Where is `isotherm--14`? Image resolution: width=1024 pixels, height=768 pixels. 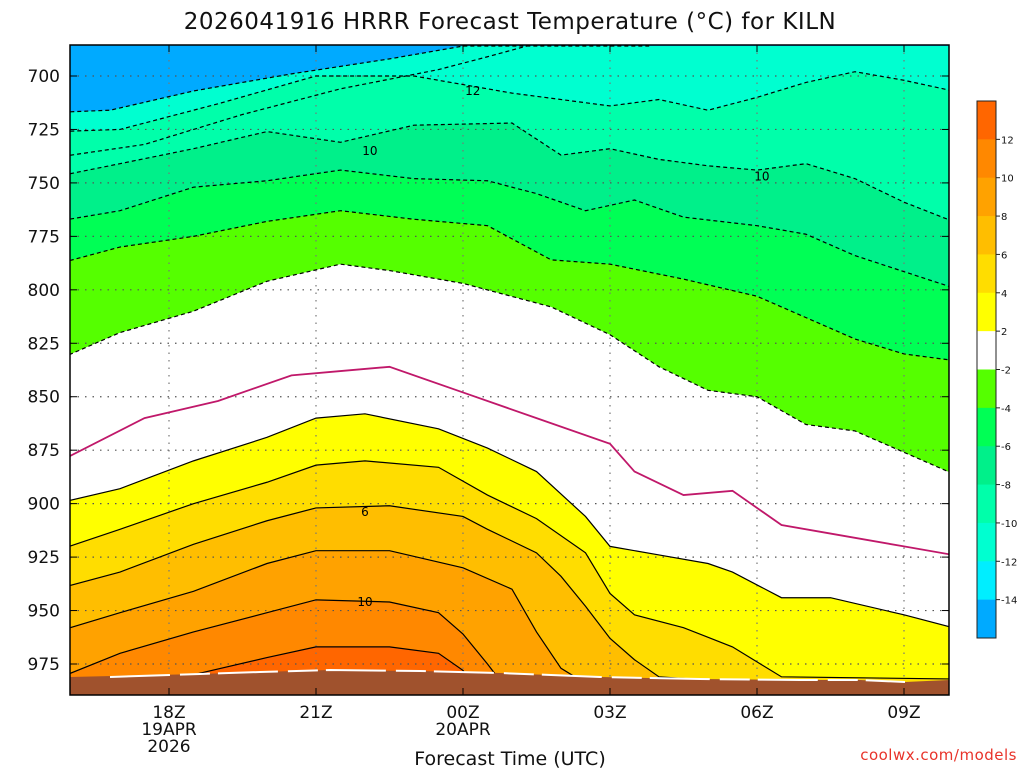 isotherm--14 is located at coordinates (298, 100).